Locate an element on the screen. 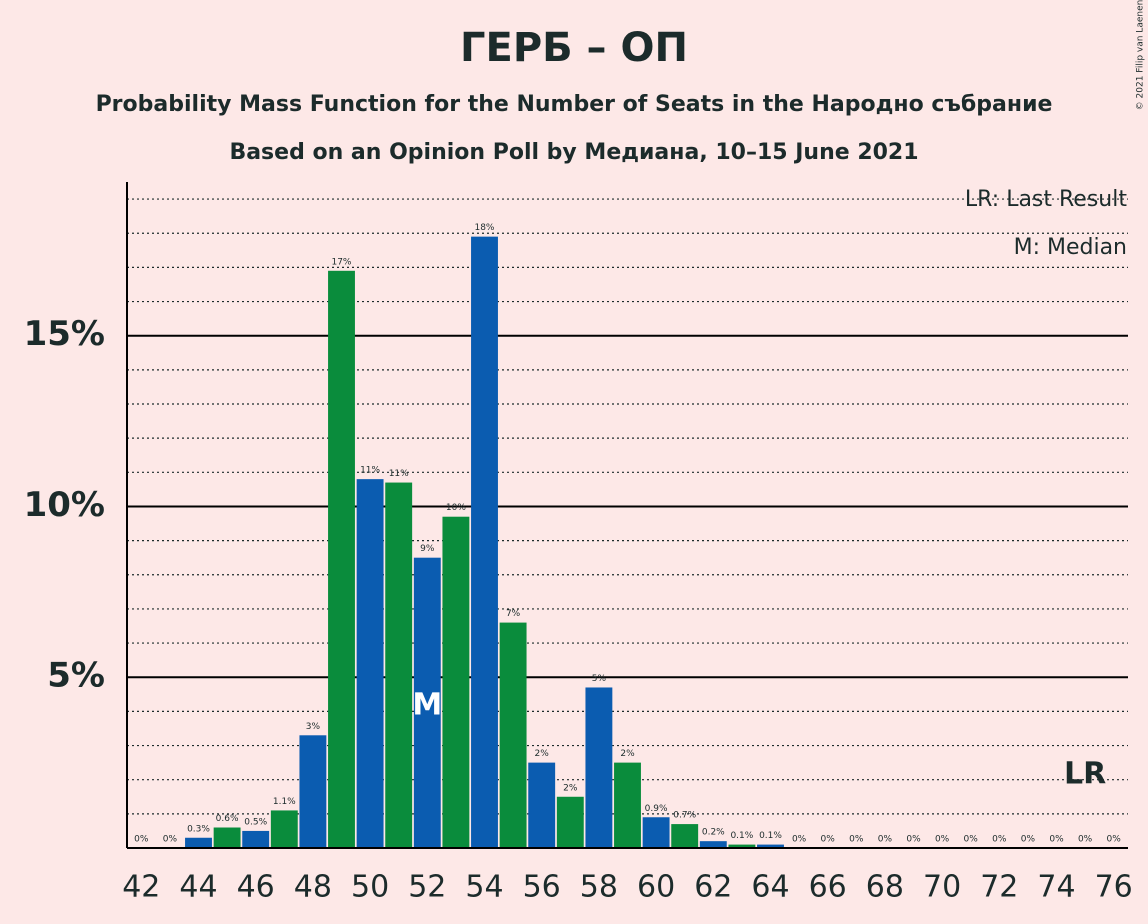 The width and height of the screenshot is (1148, 924). value-label: 0.7% is located at coordinates (684, 816).